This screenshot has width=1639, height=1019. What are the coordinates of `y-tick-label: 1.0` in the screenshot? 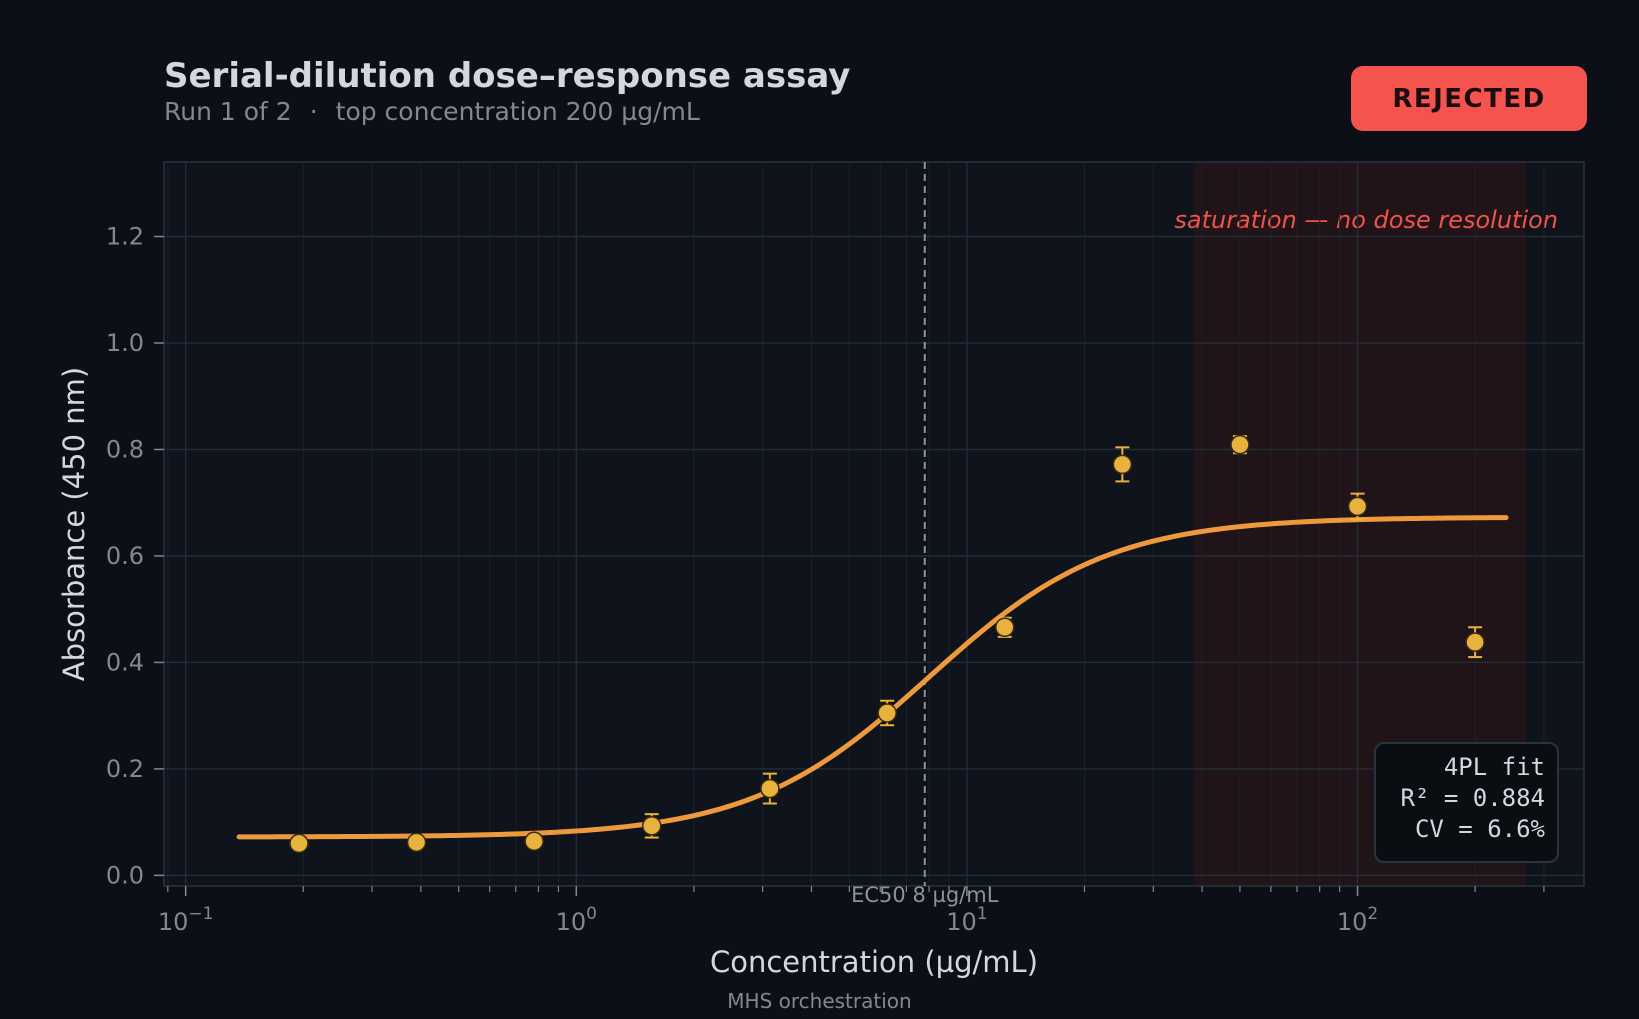 It's located at (125, 343).